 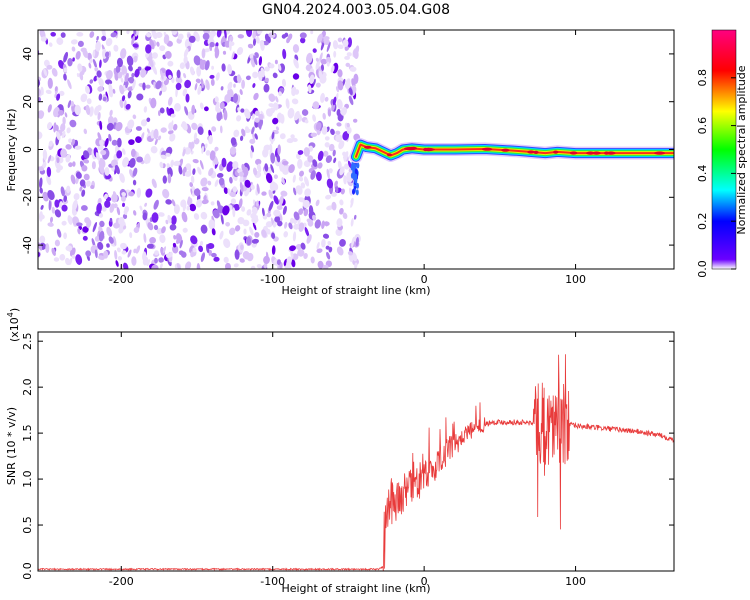 I want to click on y-tick-label: 1.5, so click(x=27, y=433).